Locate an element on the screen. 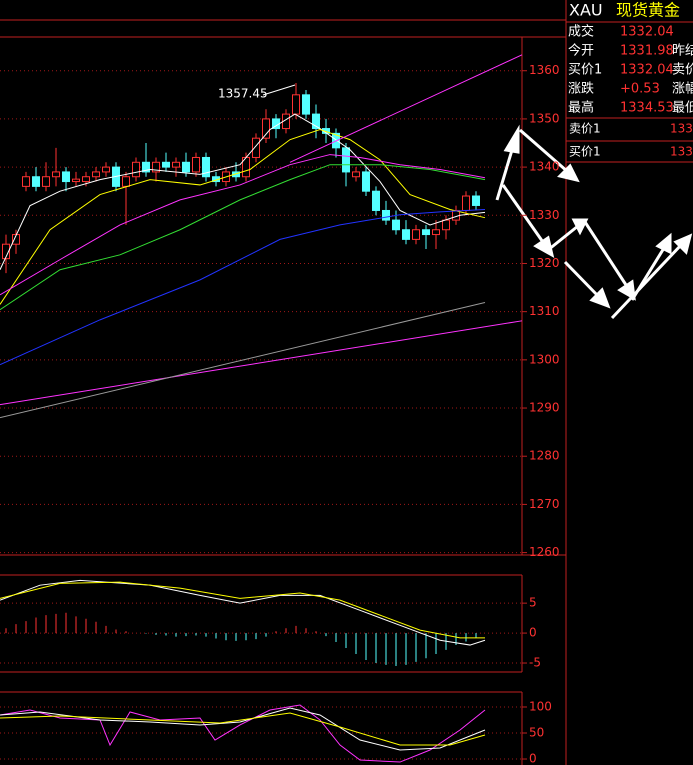 This screenshot has height=765, width=693. quote-value: 1334.53 is located at coordinates (647, 108).